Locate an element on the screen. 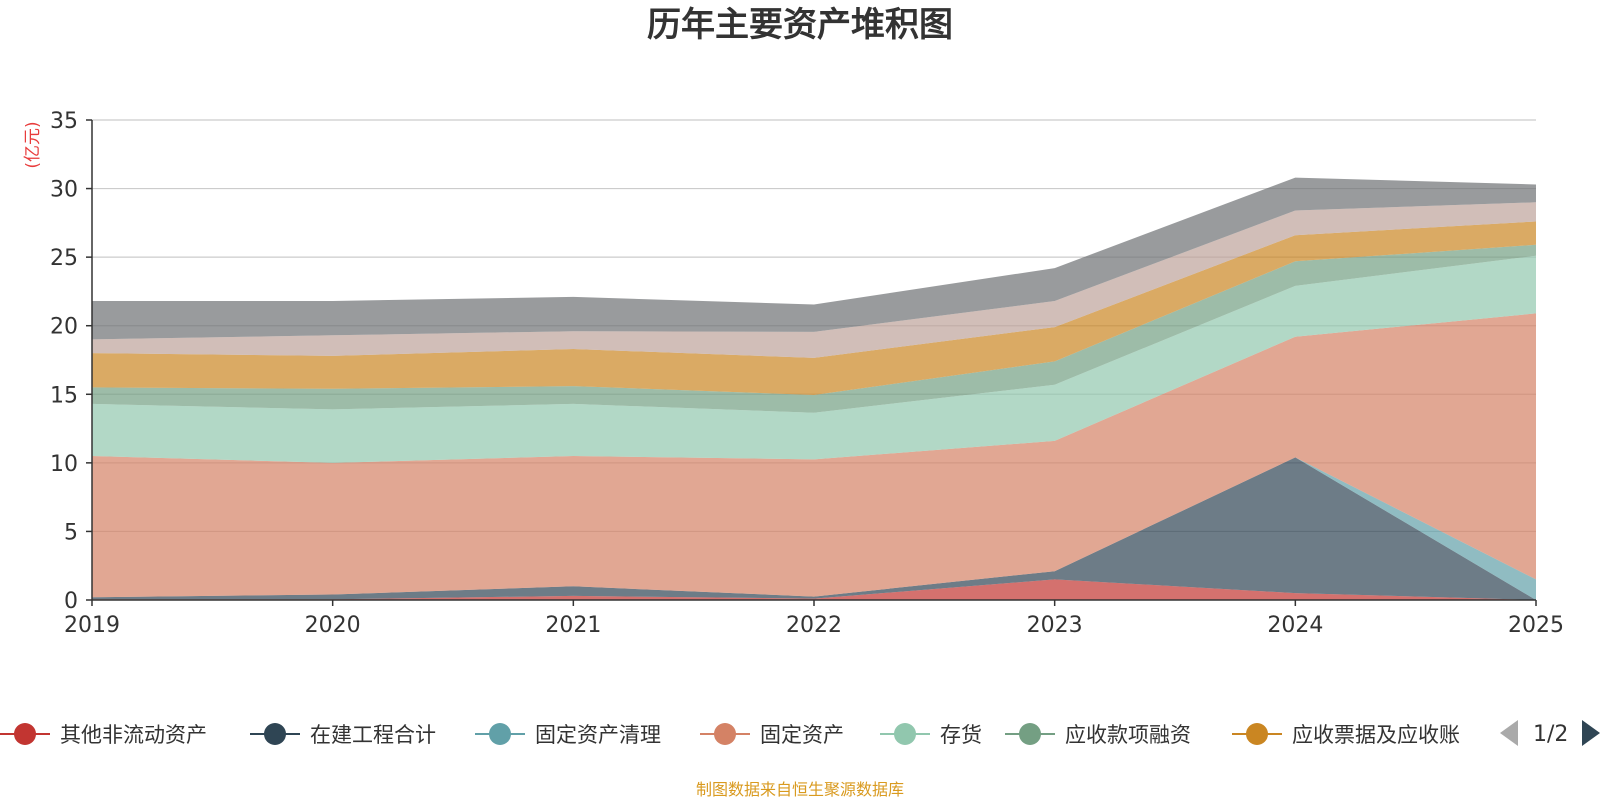 Image resolution: width=1600 pixels, height=800 pixels. legend-item: 应收票据及应收账 is located at coordinates (1346, 735).